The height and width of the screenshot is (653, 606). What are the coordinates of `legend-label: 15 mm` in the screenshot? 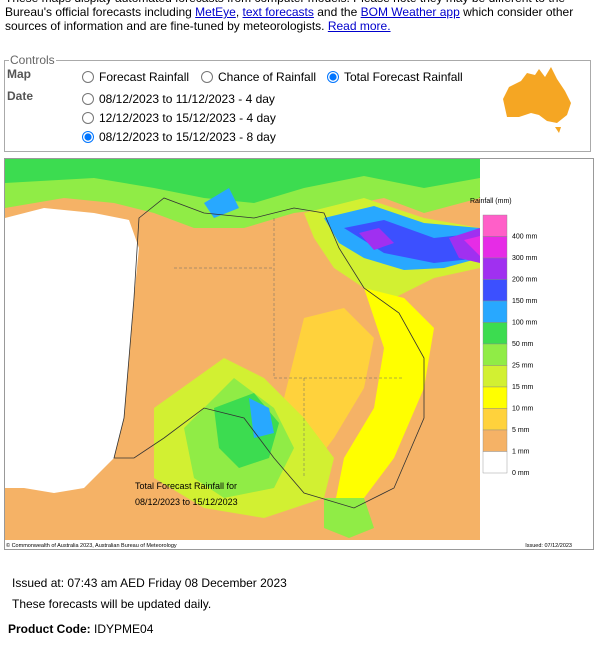 It's located at (523, 387).